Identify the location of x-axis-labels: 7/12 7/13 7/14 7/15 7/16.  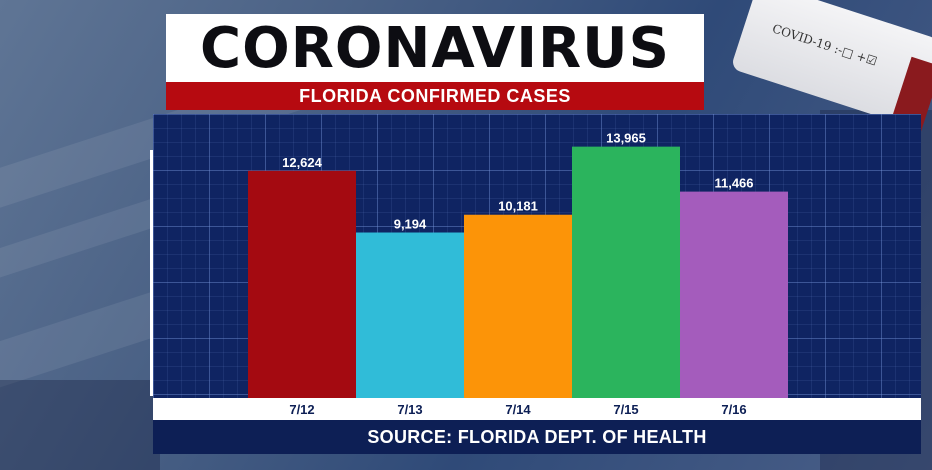
(517, 409).